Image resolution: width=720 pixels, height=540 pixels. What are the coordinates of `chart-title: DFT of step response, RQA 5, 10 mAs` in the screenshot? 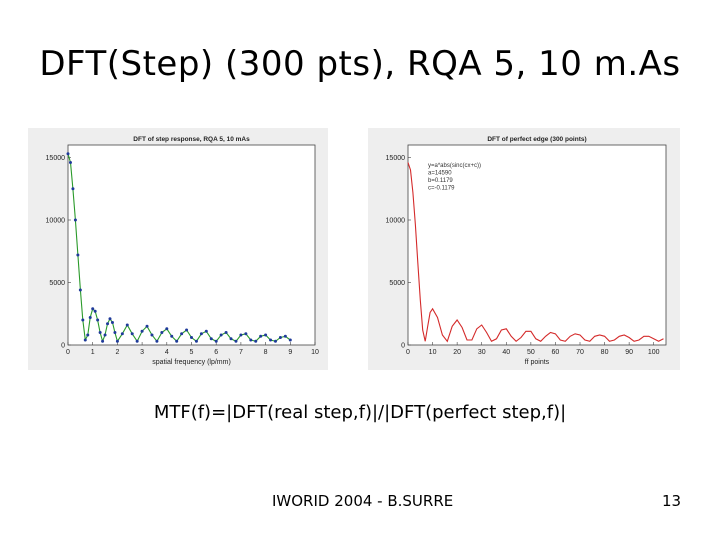 It's located at (191, 139).